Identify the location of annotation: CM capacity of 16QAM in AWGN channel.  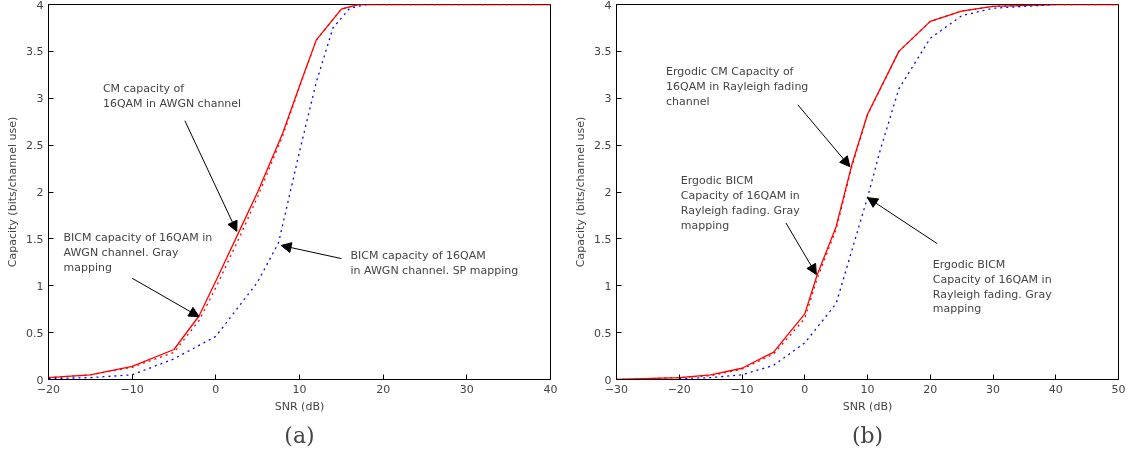
(172, 96).